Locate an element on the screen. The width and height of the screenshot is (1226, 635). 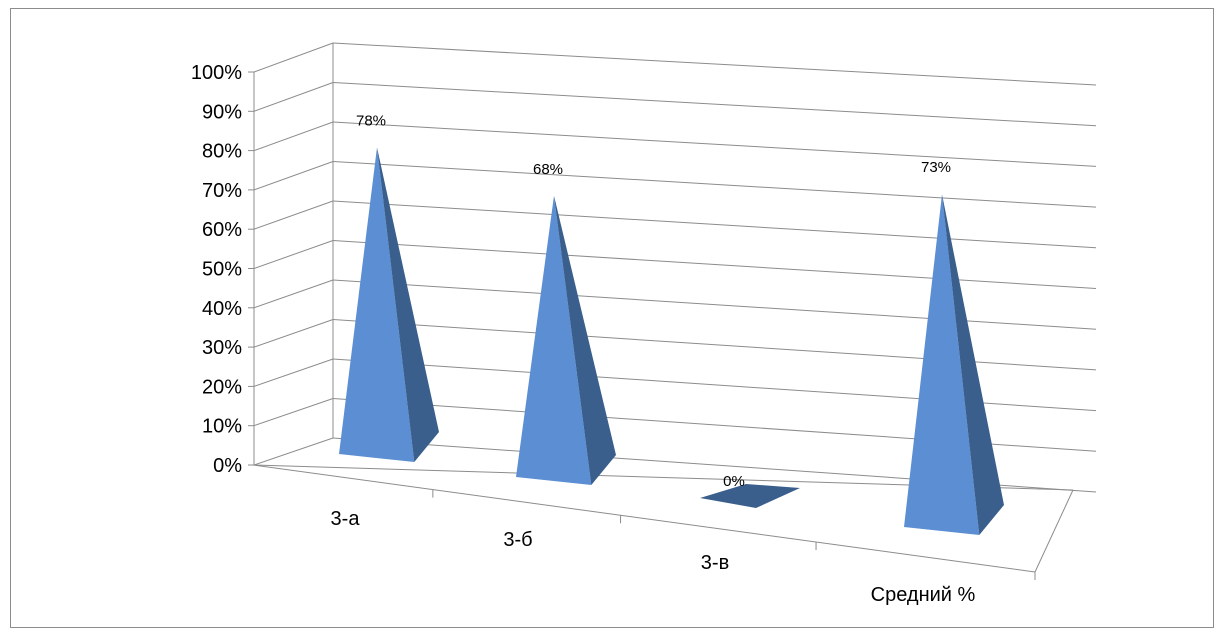
y-tick-label-6: 60% is located at coordinates (222, 230).